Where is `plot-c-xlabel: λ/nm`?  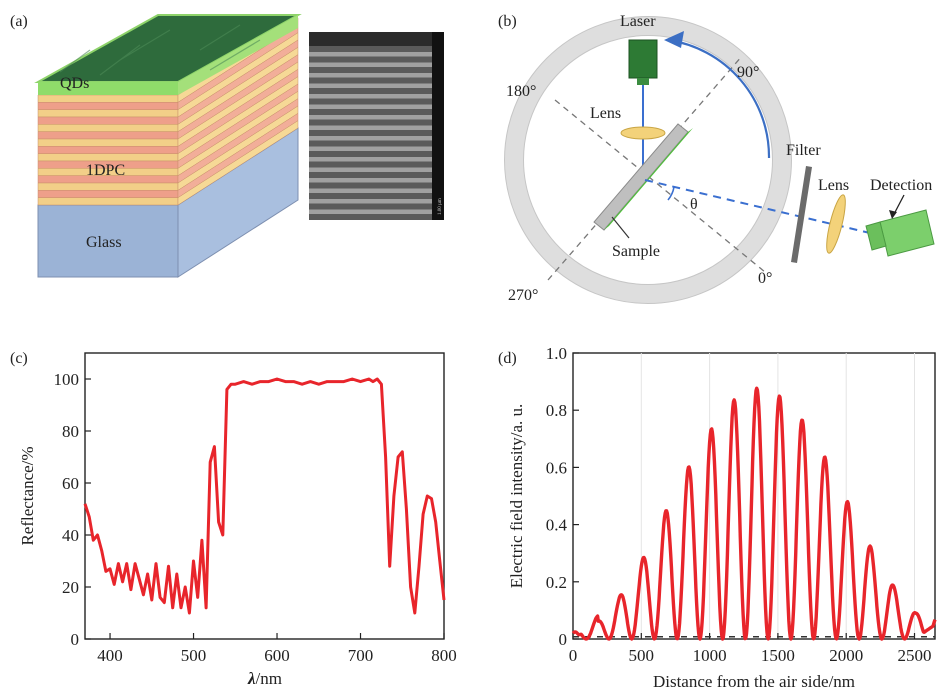
plot-c-xlabel: λ/nm is located at coordinates (264, 678).